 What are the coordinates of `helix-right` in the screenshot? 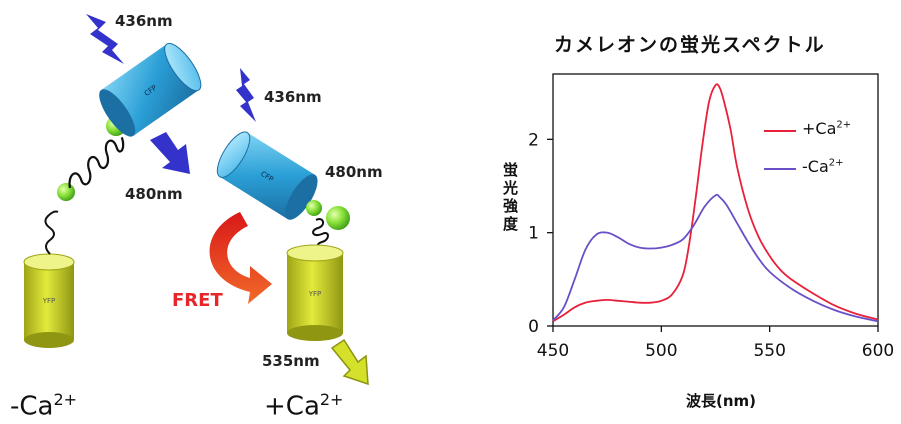 It's located at (320, 234).